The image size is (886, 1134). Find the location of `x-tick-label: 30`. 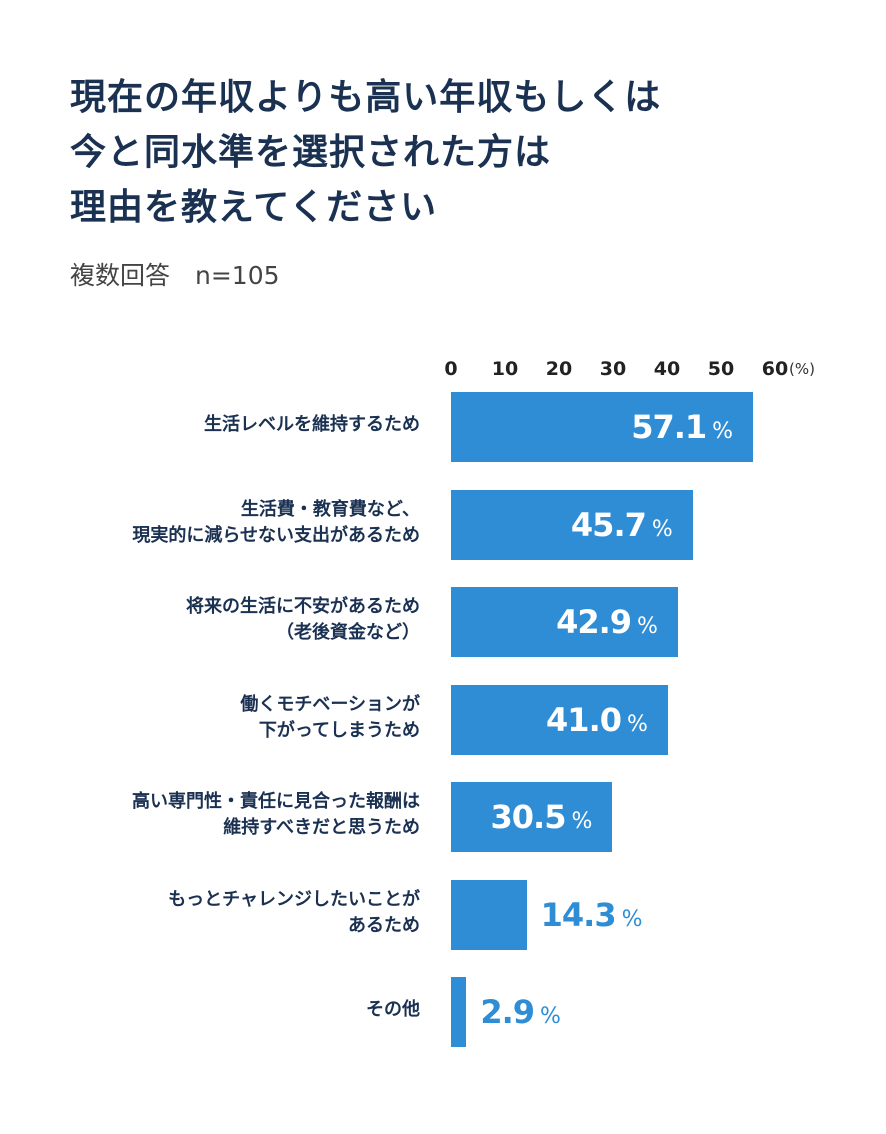

x-tick-label: 30 is located at coordinates (613, 369).